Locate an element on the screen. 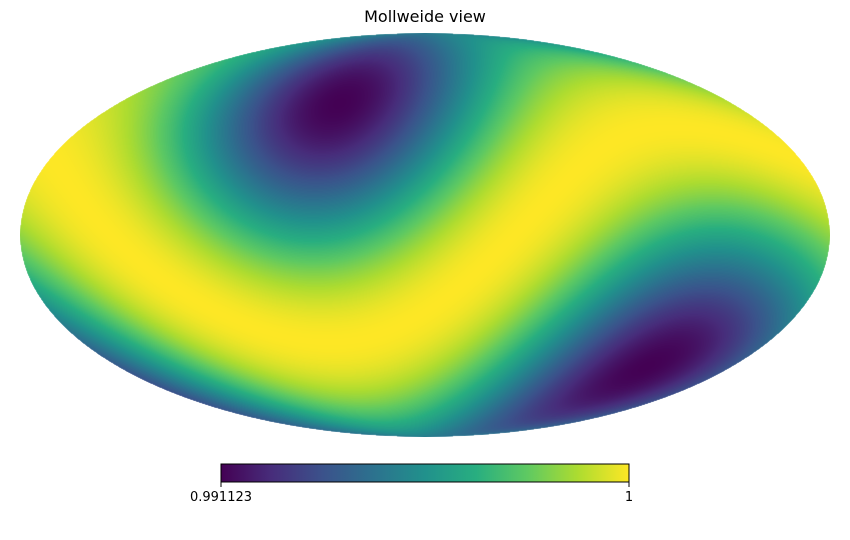 The height and width of the screenshot is (540, 850). chart-title: Mollweide view is located at coordinates (425, 16).